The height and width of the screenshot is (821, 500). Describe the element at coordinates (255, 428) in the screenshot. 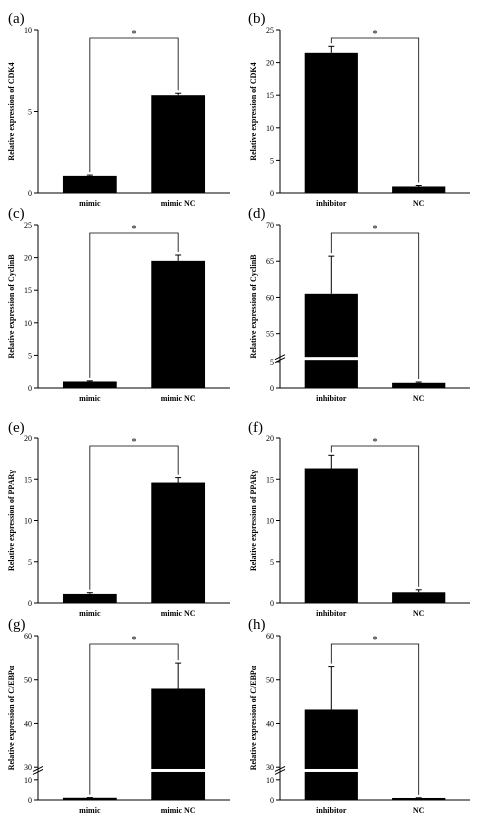

I see `panel-label: (f)` at that location.